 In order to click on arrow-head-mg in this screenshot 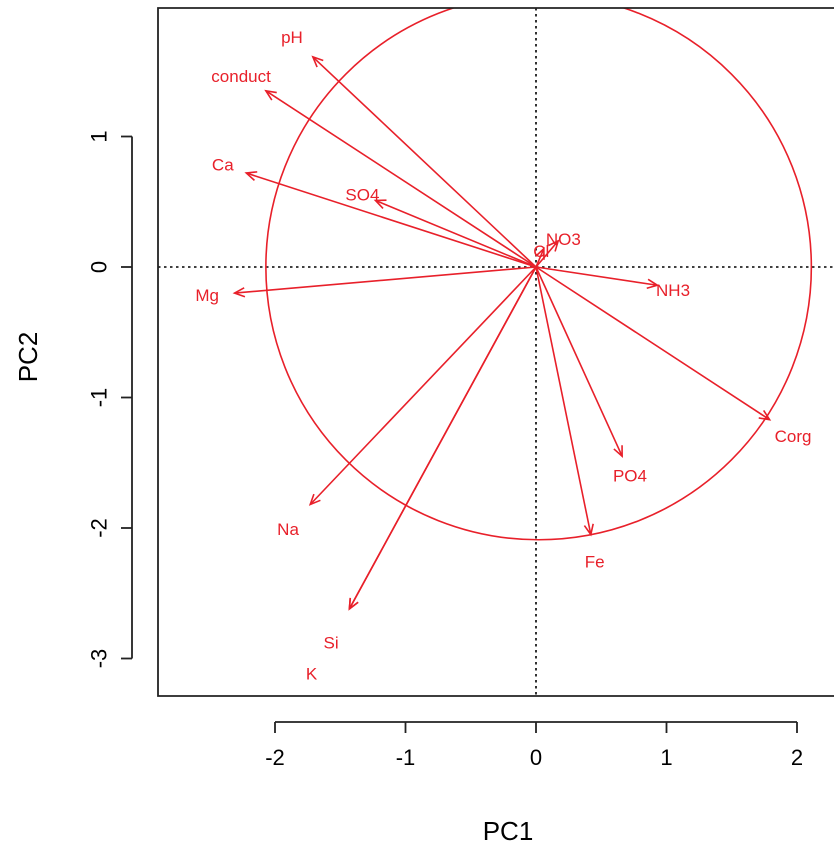, I will do `click(239, 292)`.